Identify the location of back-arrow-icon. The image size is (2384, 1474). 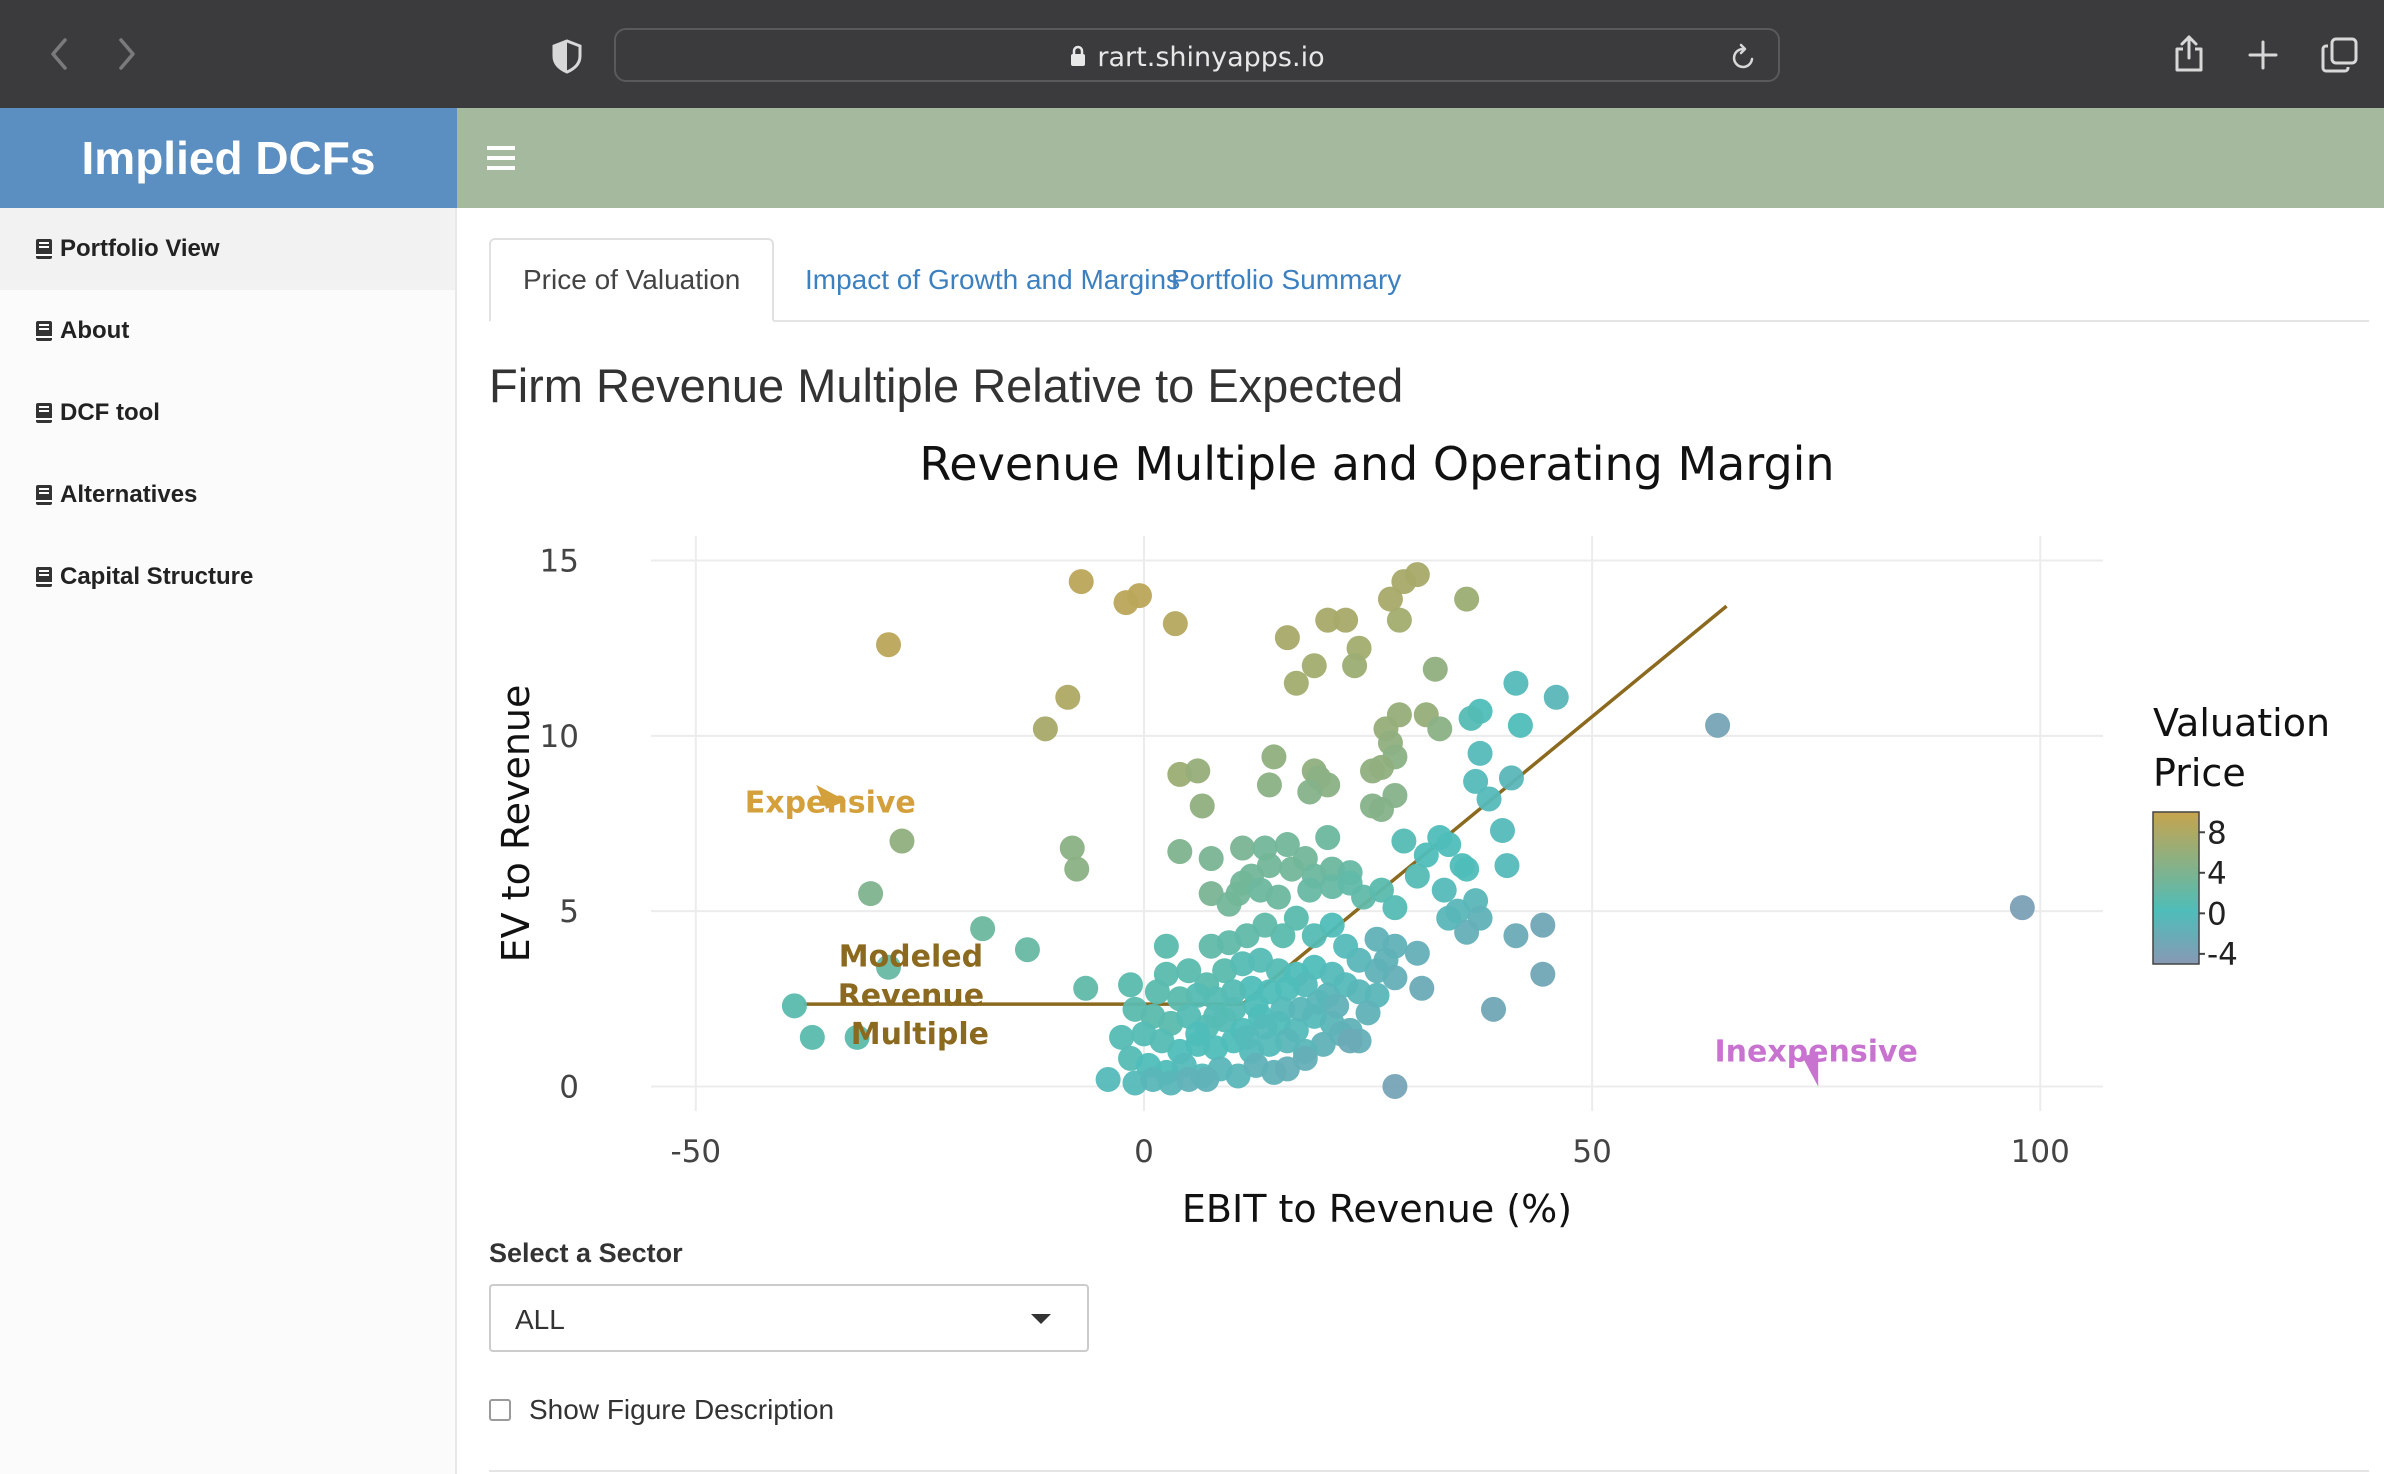
(60, 54).